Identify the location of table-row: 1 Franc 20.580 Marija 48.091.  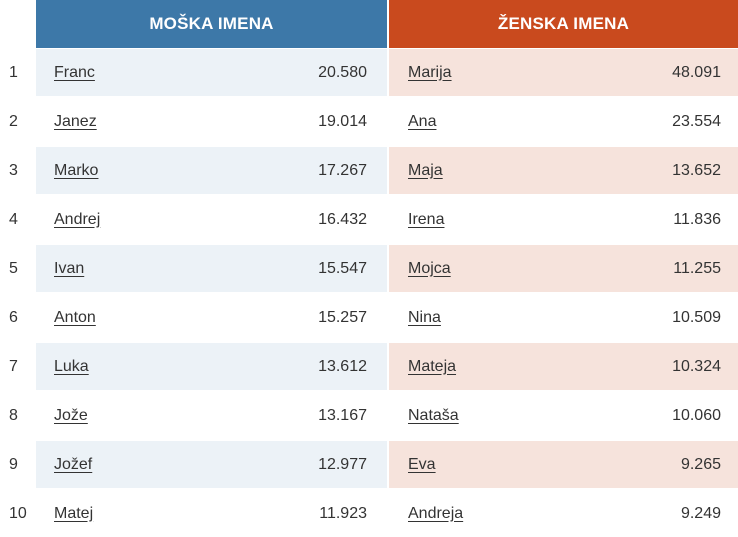
(369, 72).